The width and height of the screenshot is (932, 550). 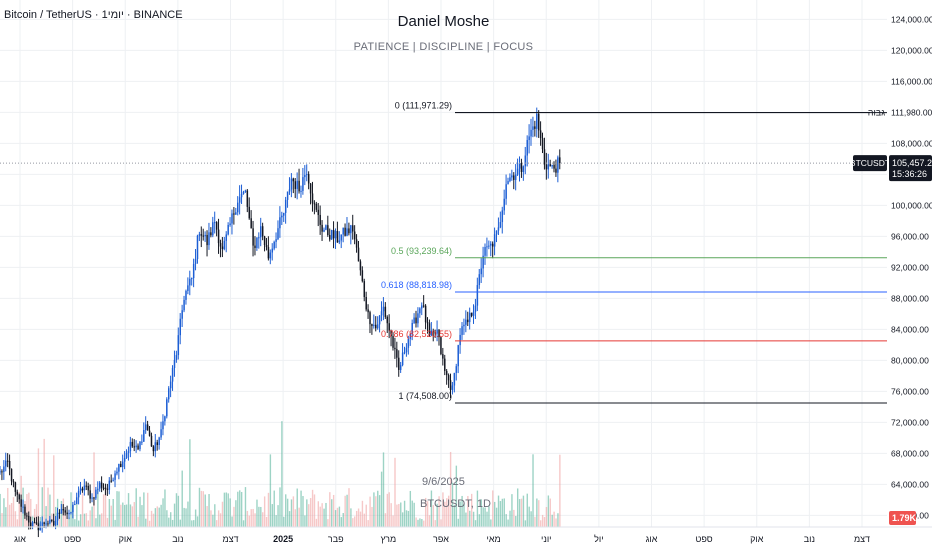 What do you see at coordinates (704, 539) in the screenshot?
I see `x-tick-label: ספט` at bounding box center [704, 539].